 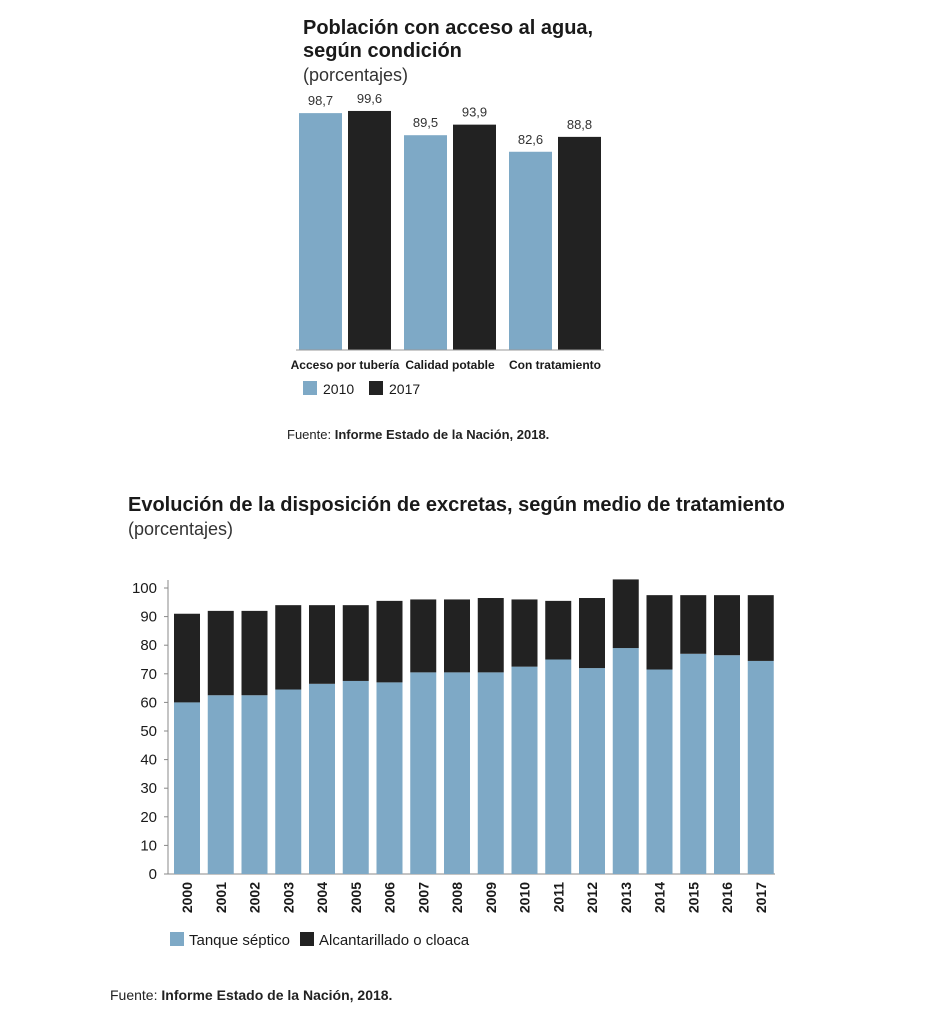 What do you see at coordinates (148, 731) in the screenshot?
I see `chart2-ytick-label: 50` at bounding box center [148, 731].